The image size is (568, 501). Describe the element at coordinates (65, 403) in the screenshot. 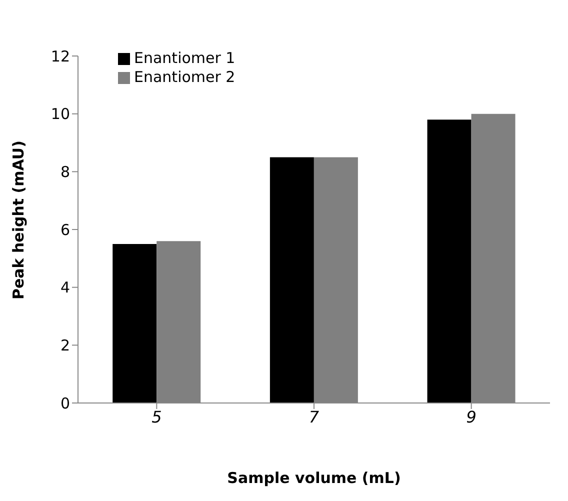

I see `y-tick-label: 0` at that location.